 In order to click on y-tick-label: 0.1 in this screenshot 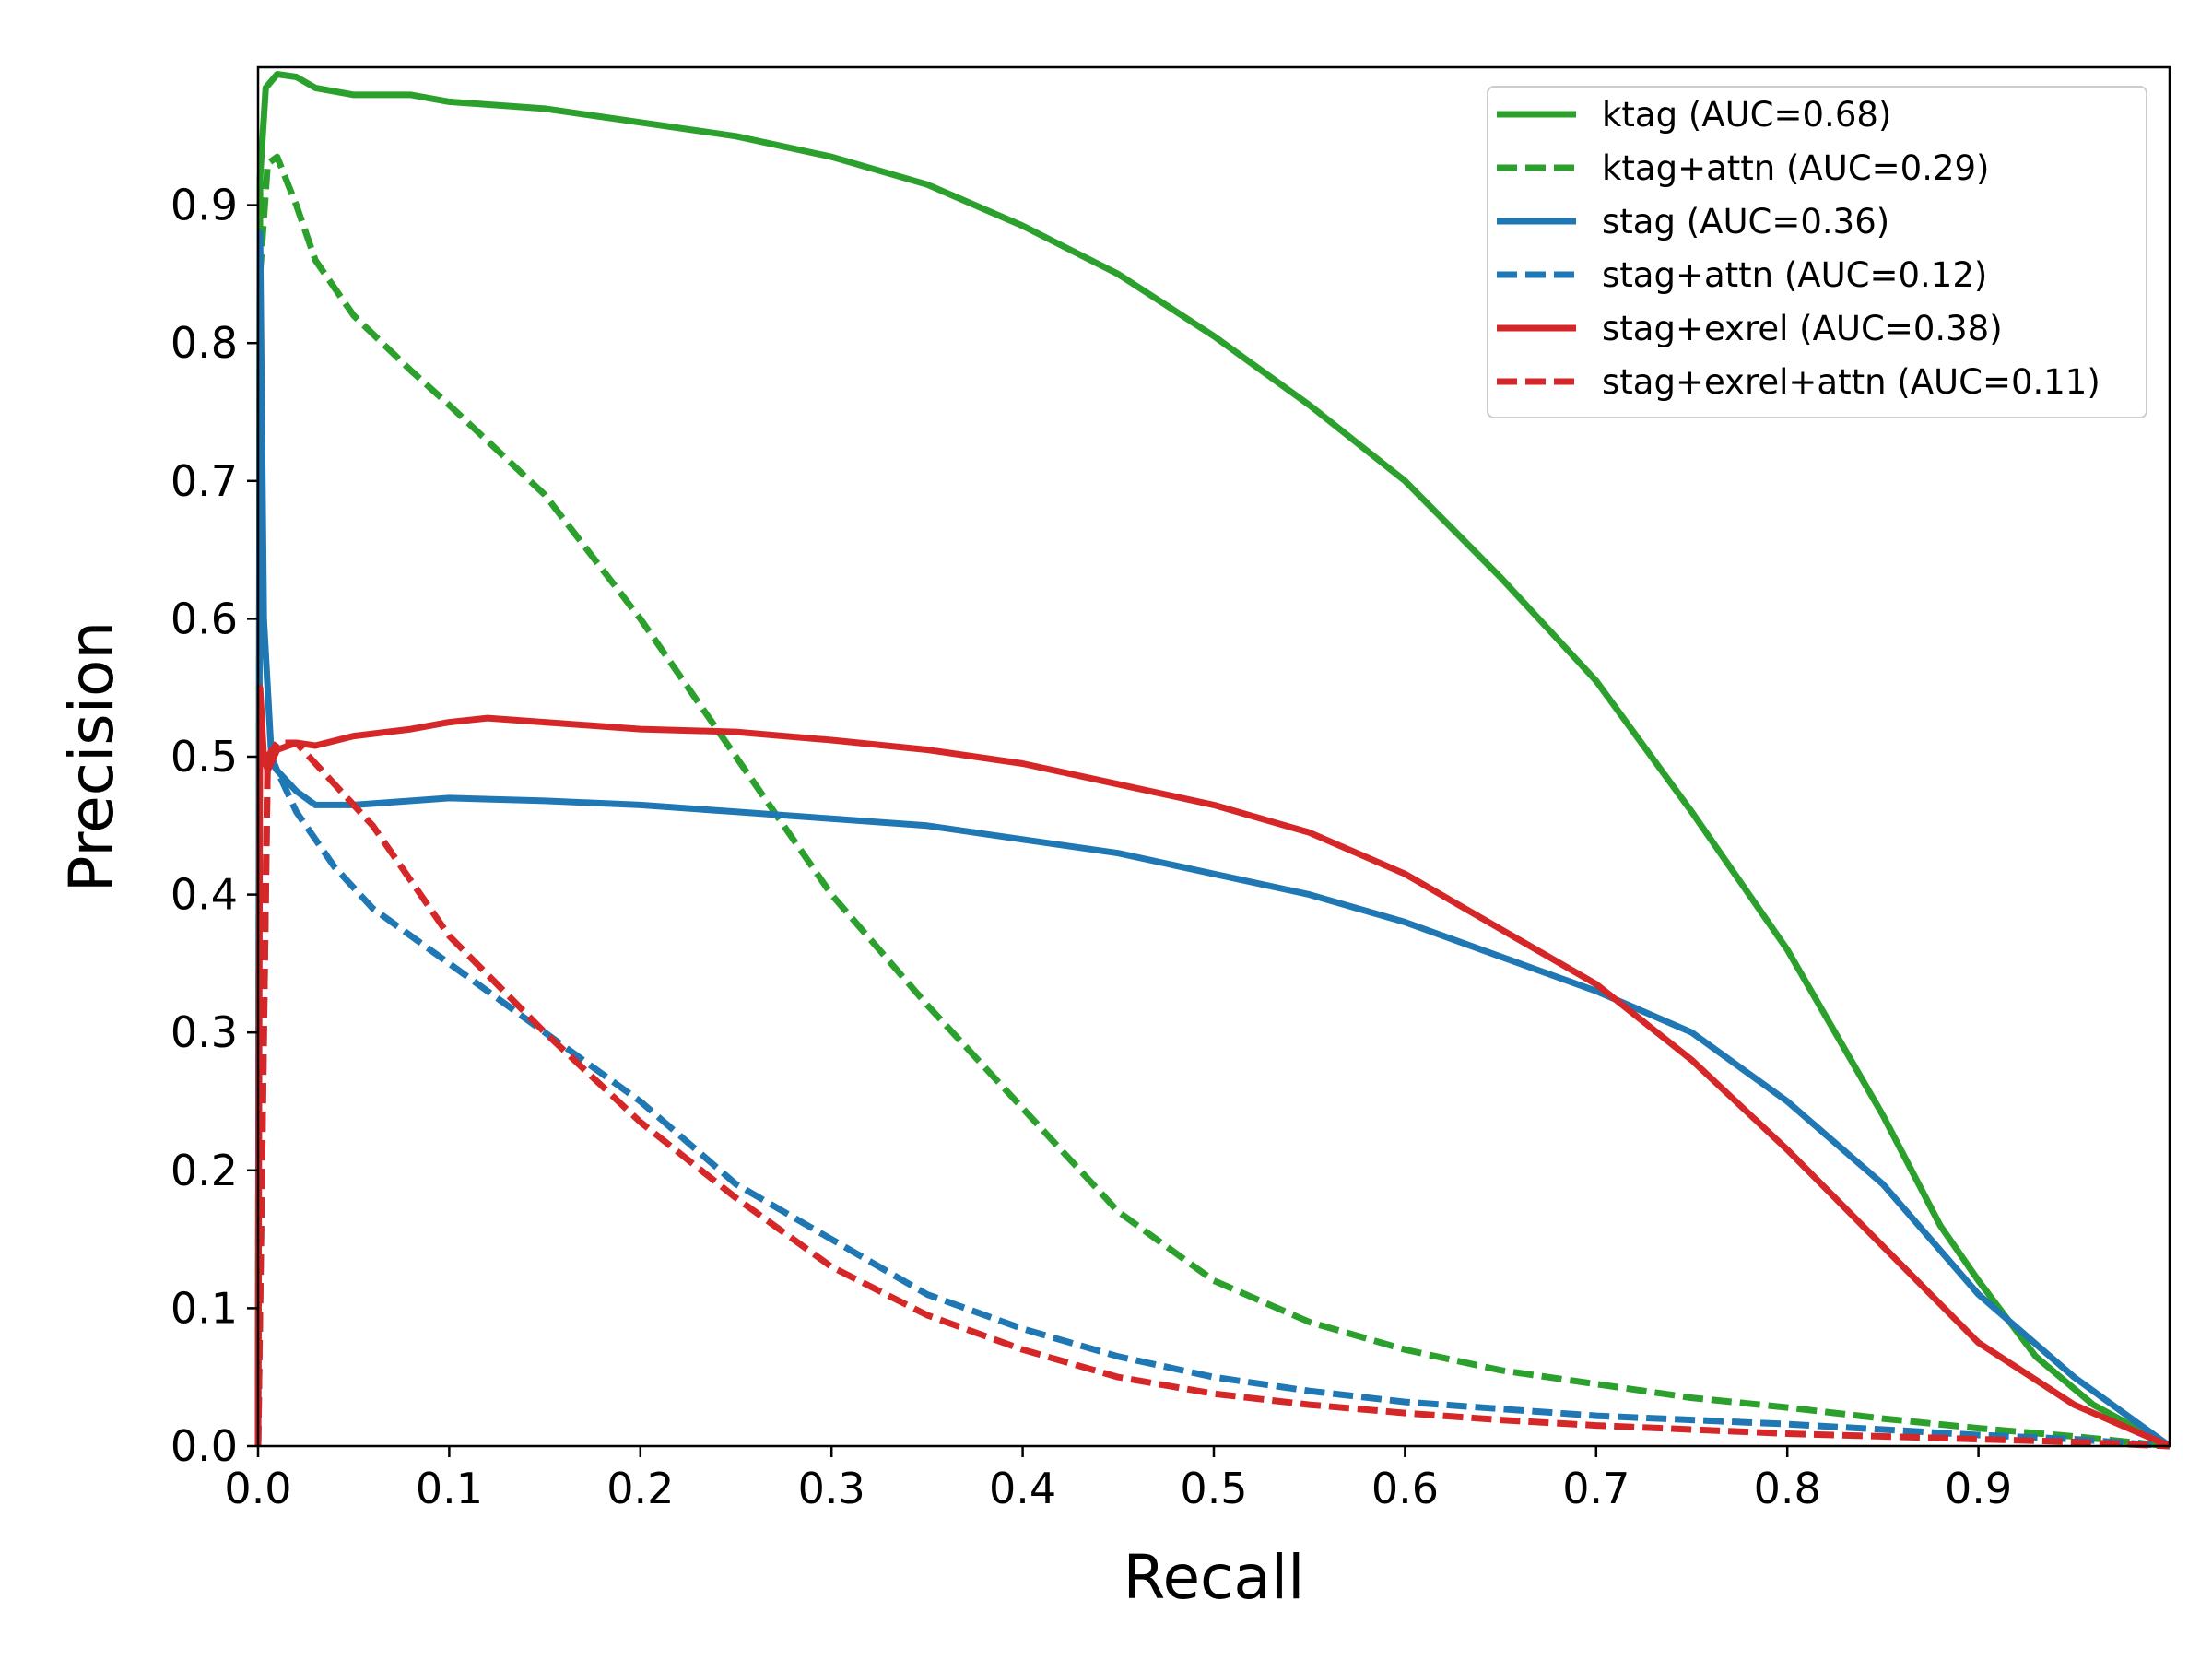, I will do `click(204, 1308)`.